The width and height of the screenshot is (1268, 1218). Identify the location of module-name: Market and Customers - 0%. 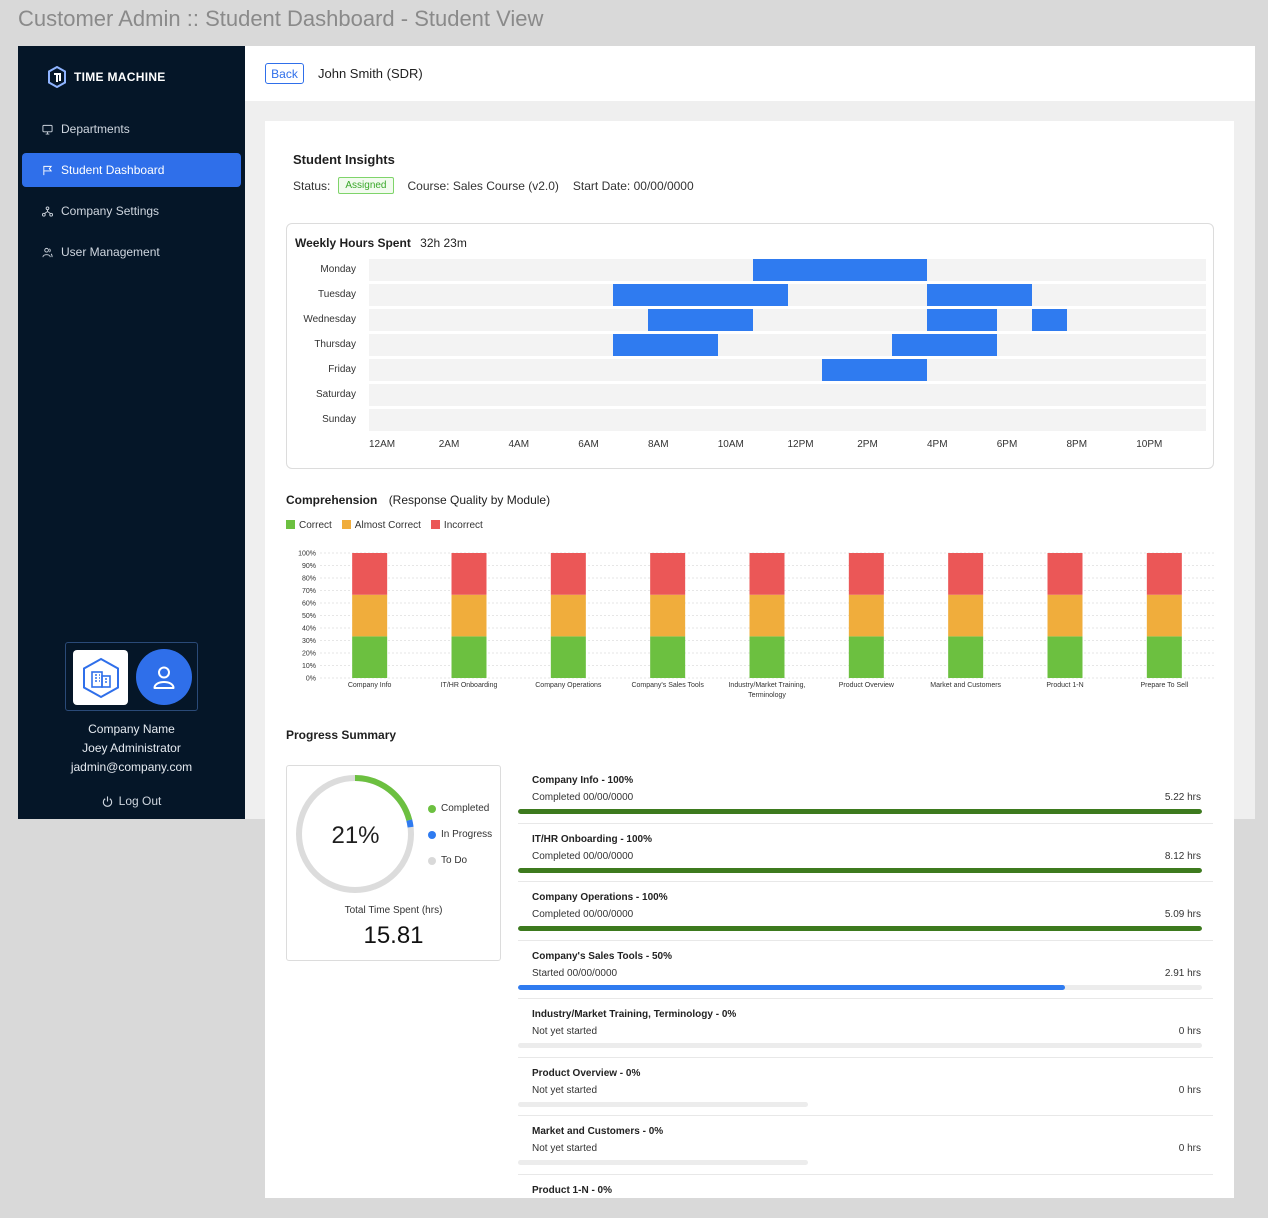
(598, 1131).